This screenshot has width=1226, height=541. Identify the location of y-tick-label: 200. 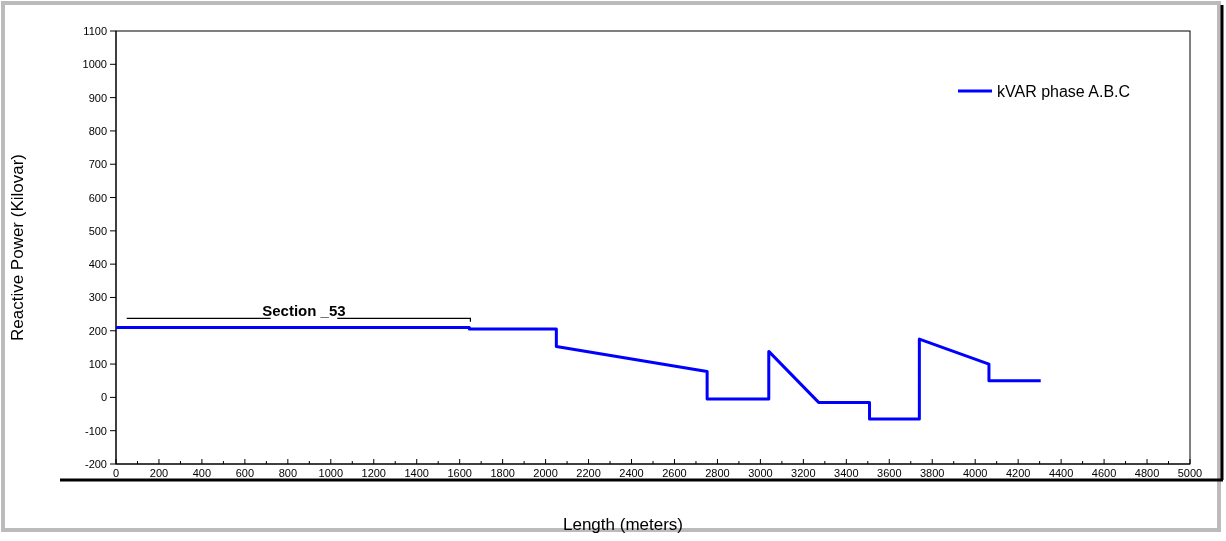
(97, 330).